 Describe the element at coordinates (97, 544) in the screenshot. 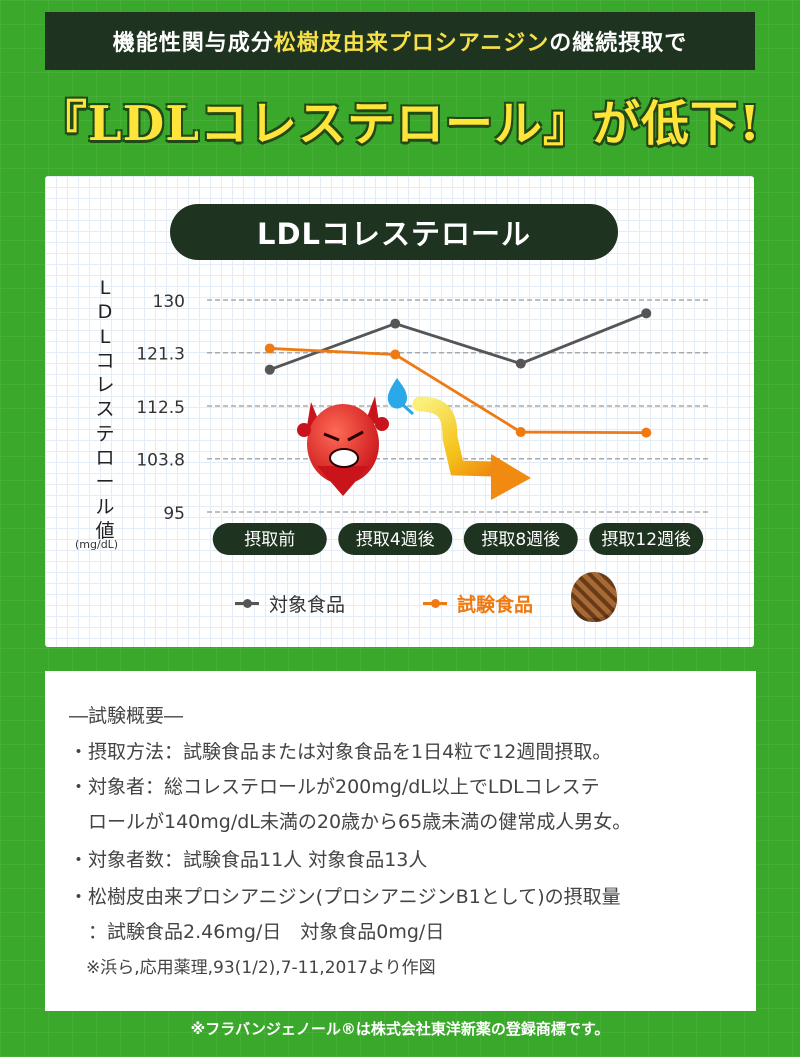

I see `y-axis-unit: (mg/dL)` at that location.